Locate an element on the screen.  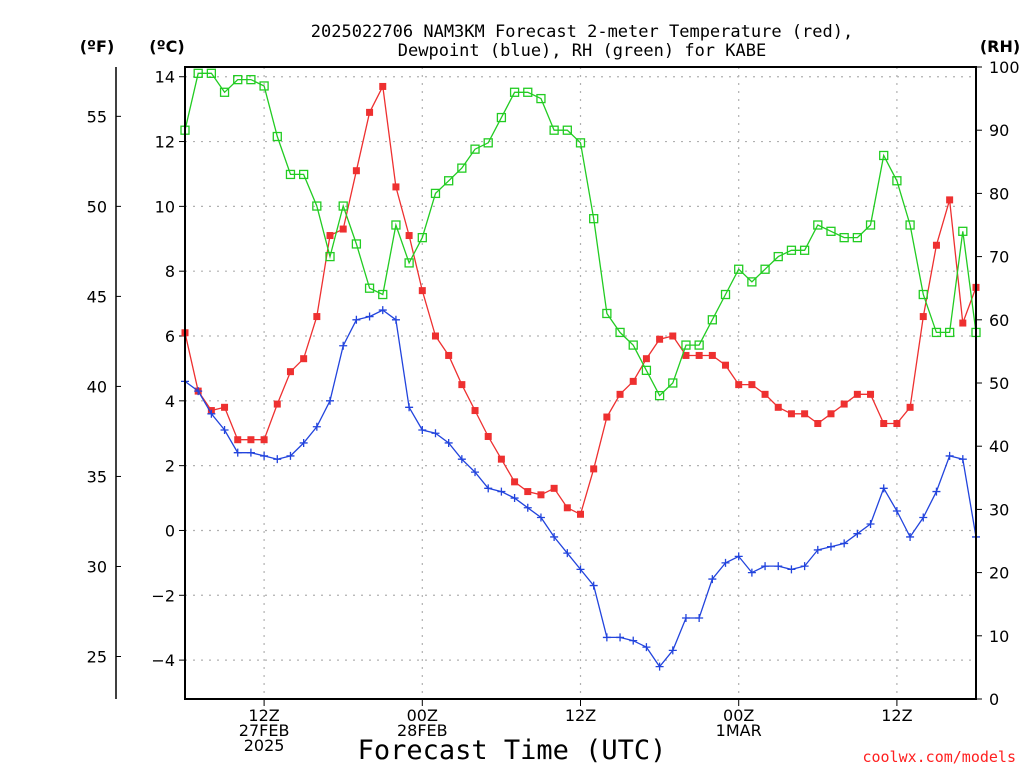
rh-tick-label: 20 is located at coordinates (999, 573).